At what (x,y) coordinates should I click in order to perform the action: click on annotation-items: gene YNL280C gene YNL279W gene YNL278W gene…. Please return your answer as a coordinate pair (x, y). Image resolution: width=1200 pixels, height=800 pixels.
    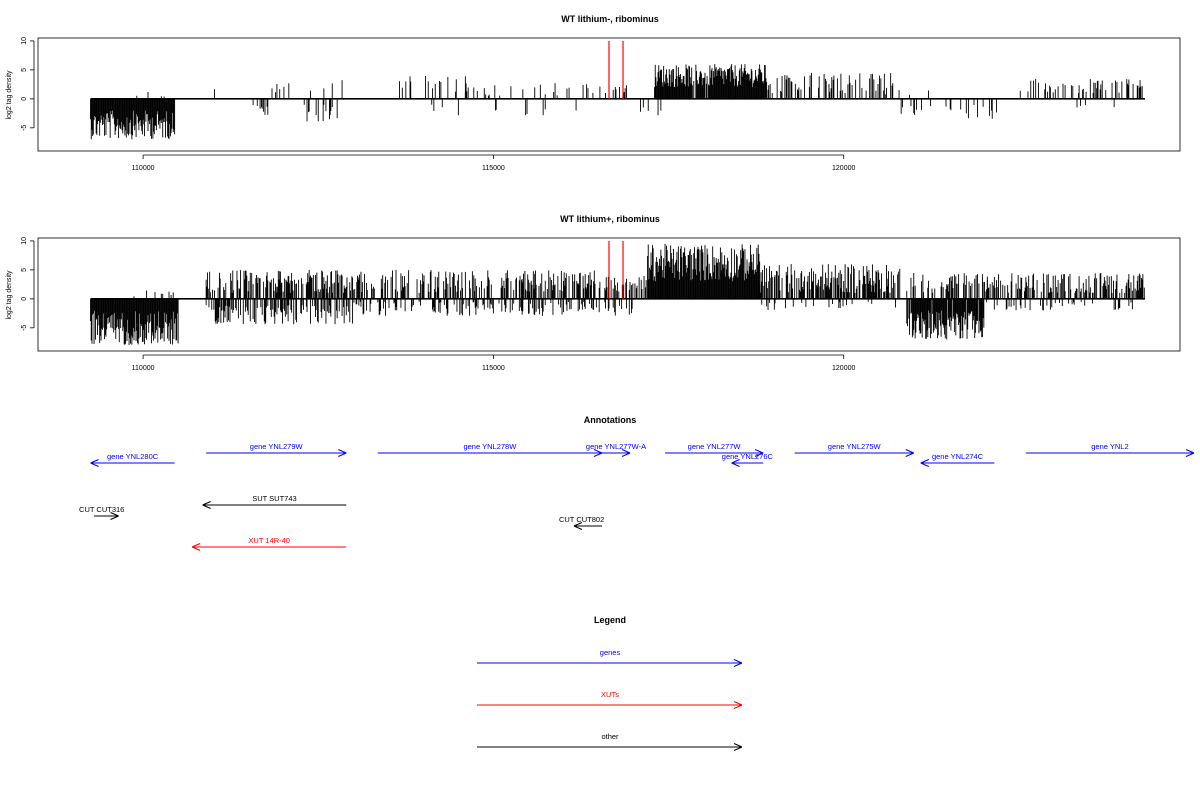
    Looking at the image, I should click on (637, 496).